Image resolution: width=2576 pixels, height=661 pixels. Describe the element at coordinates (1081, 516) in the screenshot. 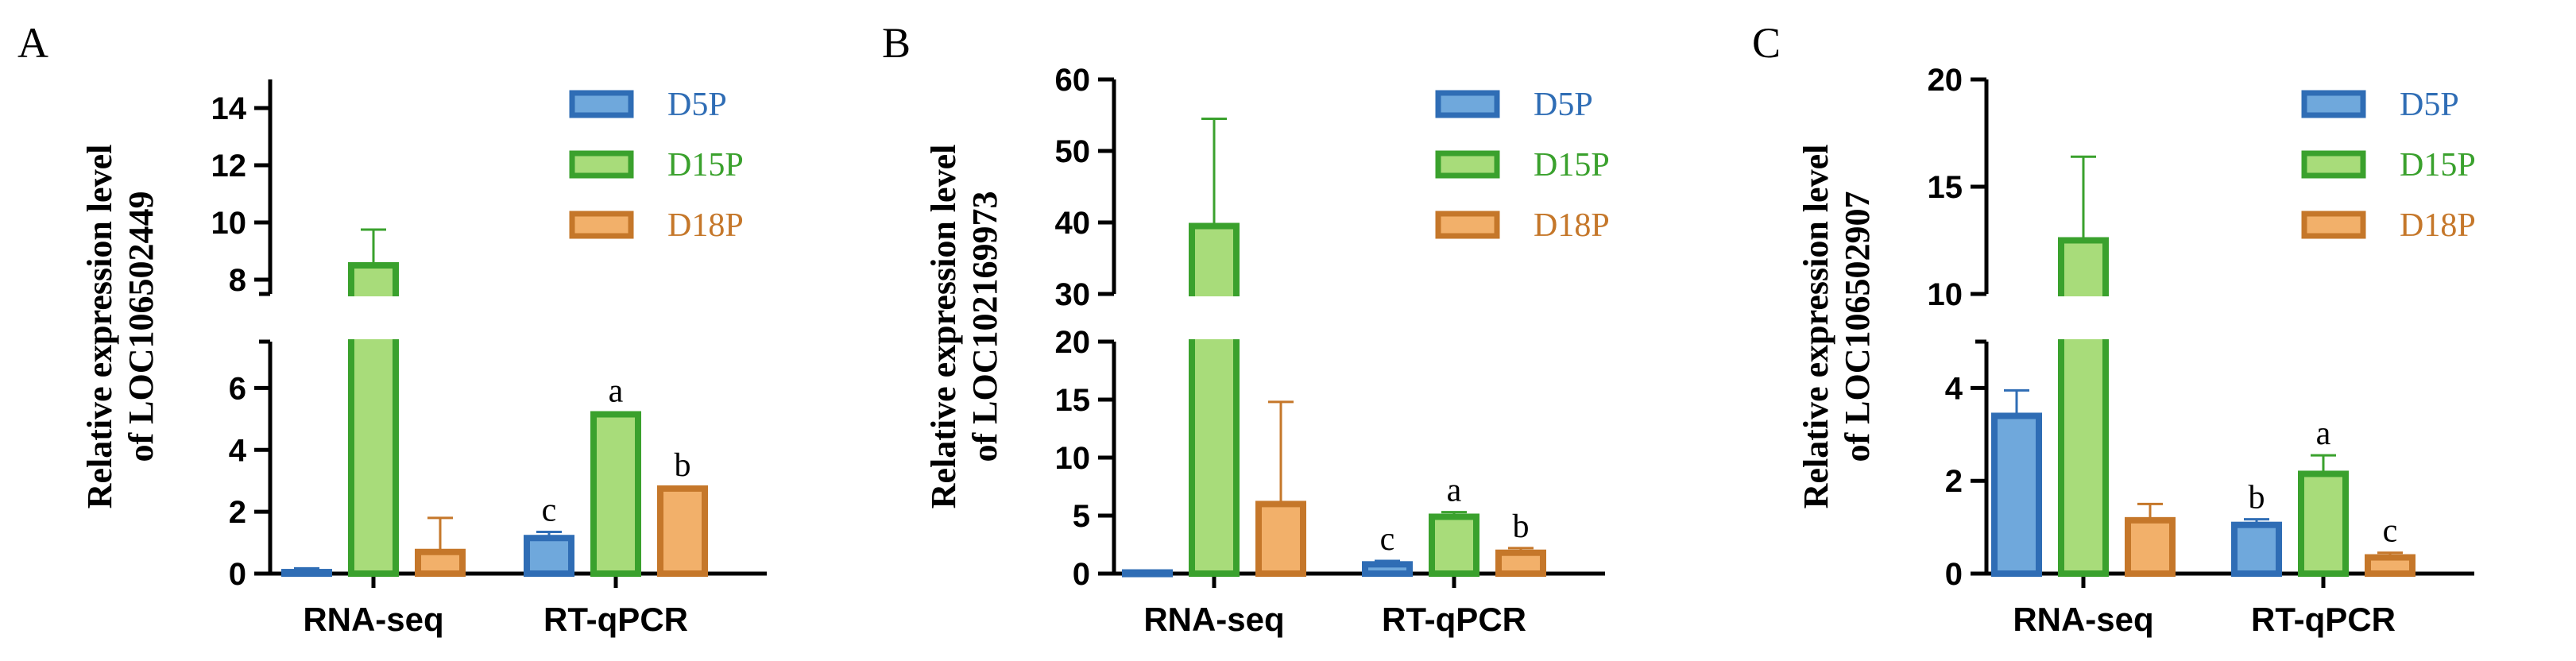

I see `y-tick-label: 5` at that location.